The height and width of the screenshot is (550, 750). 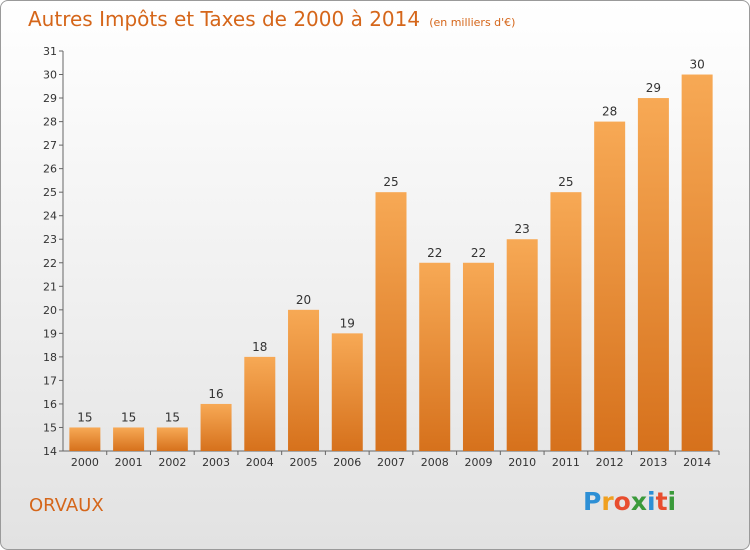 I want to click on value-label-2003: 16, so click(x=215, y=394).